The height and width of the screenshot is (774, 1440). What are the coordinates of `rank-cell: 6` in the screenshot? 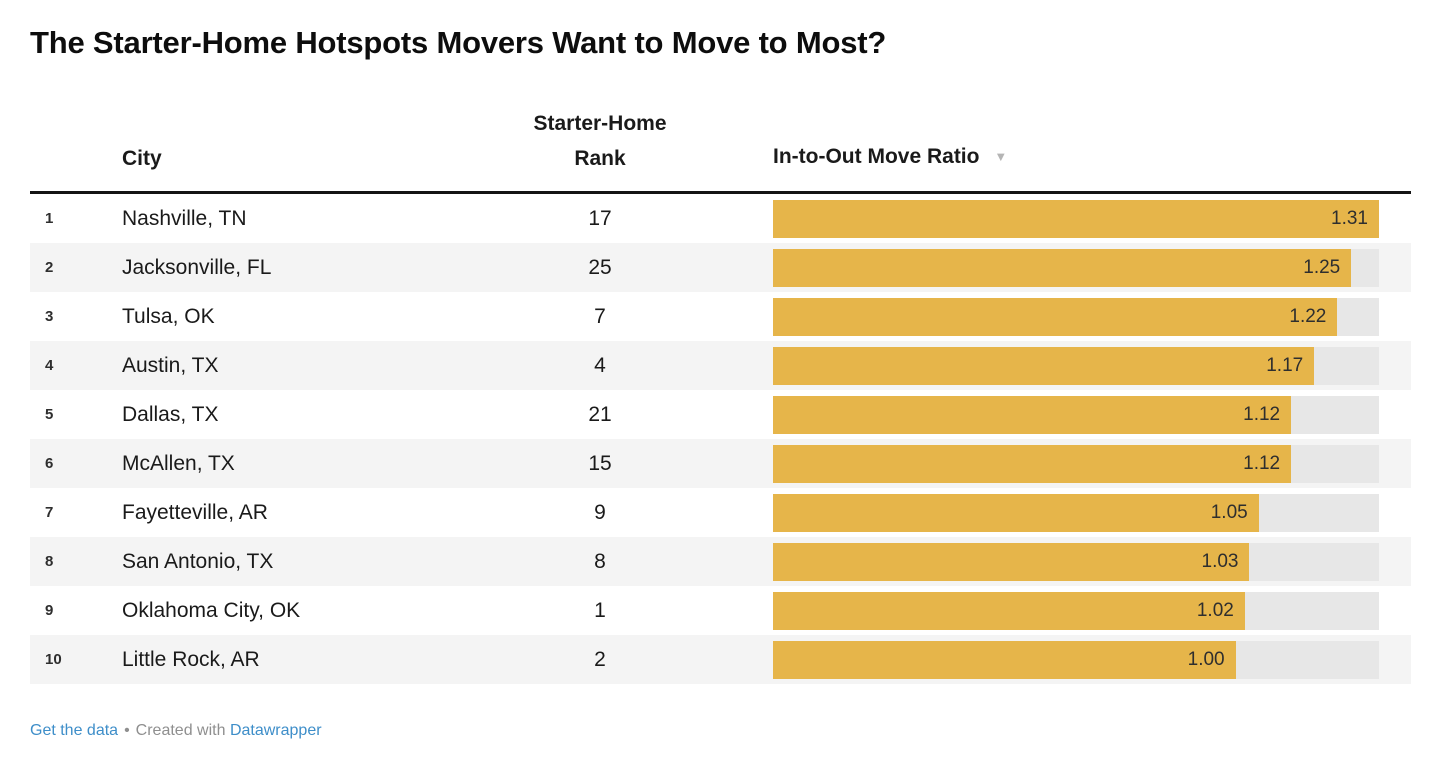 It's located at (49, 463).